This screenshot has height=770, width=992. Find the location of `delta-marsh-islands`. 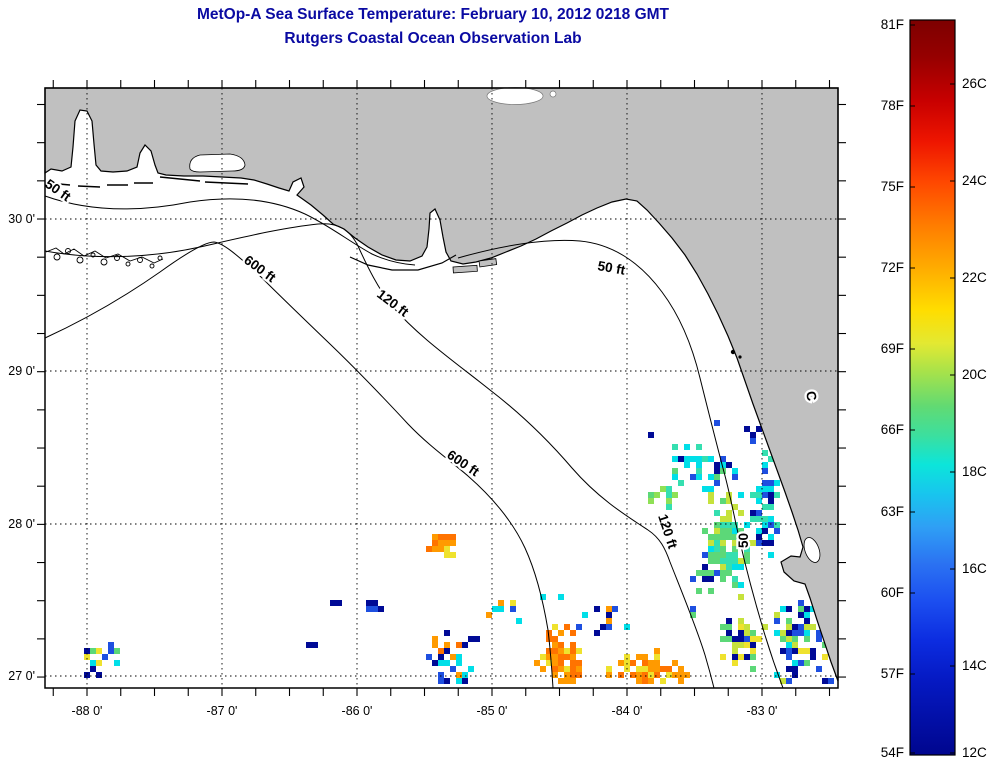

delta-marsh-islands is located at coordinates (104, 258).